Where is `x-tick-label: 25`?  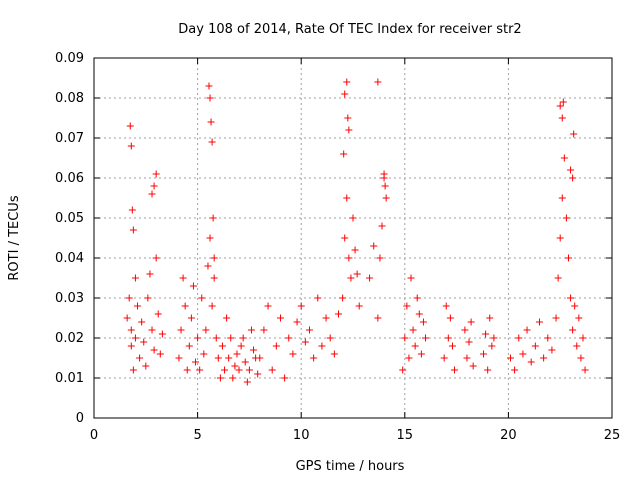 x-tick-label: 25 is located at coordinates (612, 435).